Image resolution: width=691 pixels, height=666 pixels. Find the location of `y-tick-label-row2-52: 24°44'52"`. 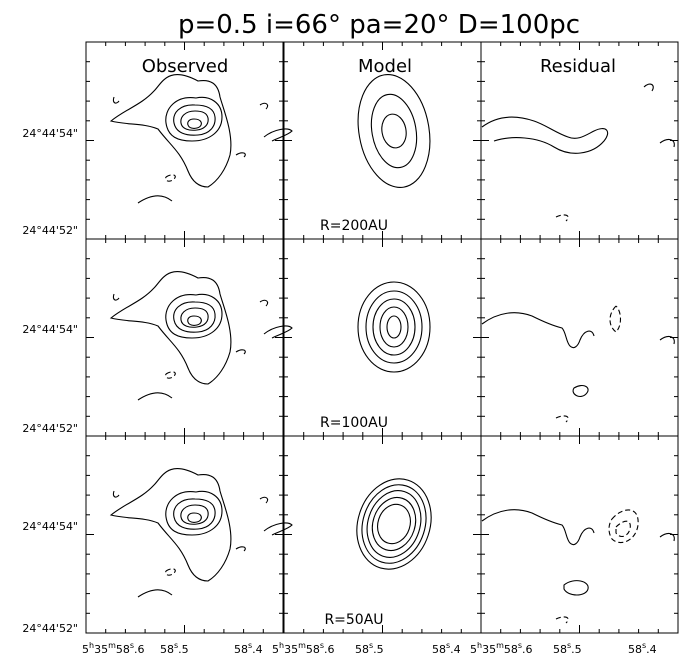

y-tick-label-row2-52: 24°44'52" is located at coordinates (50, 428).